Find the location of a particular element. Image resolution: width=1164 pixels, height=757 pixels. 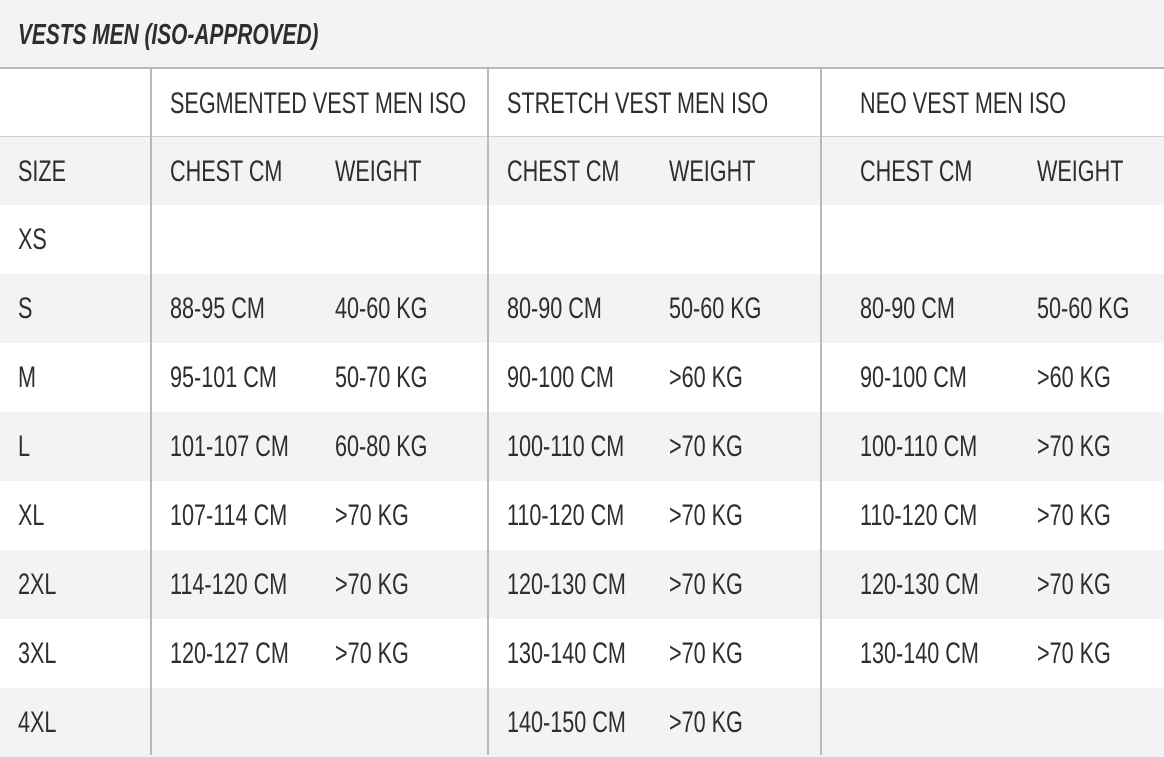

size-cell-text: 2XL is located at coordinates (37, 584).